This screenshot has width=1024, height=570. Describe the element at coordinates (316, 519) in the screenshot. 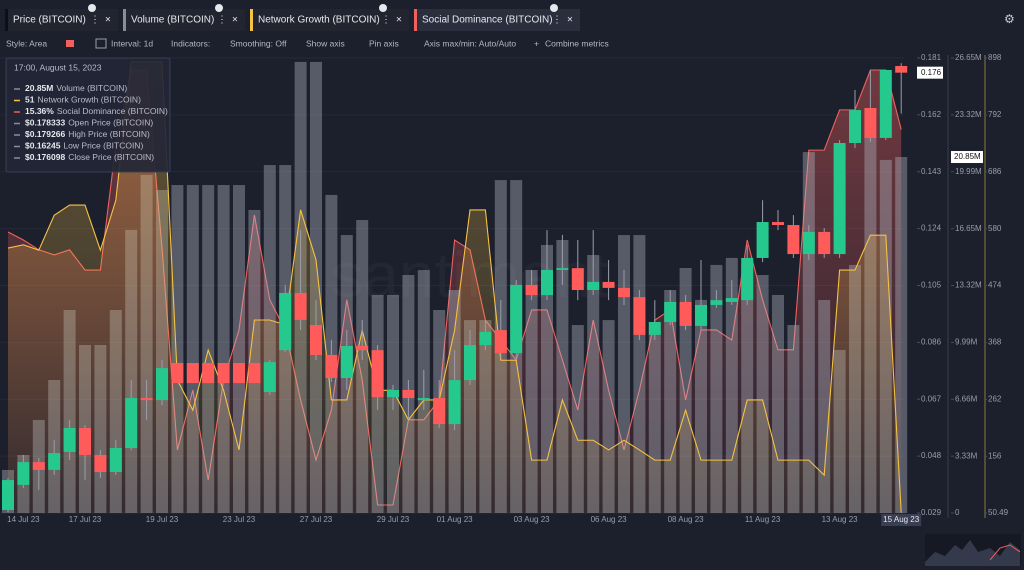

I see `x-tick-label: 27 Jul 23` at that location.